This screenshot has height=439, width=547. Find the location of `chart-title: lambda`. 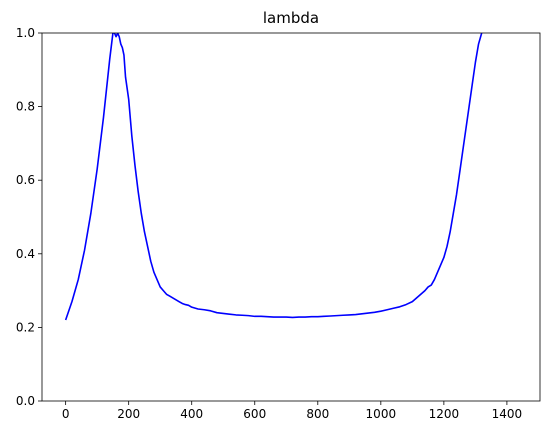

chart-title: lambda is located at coordinates (291, 18).